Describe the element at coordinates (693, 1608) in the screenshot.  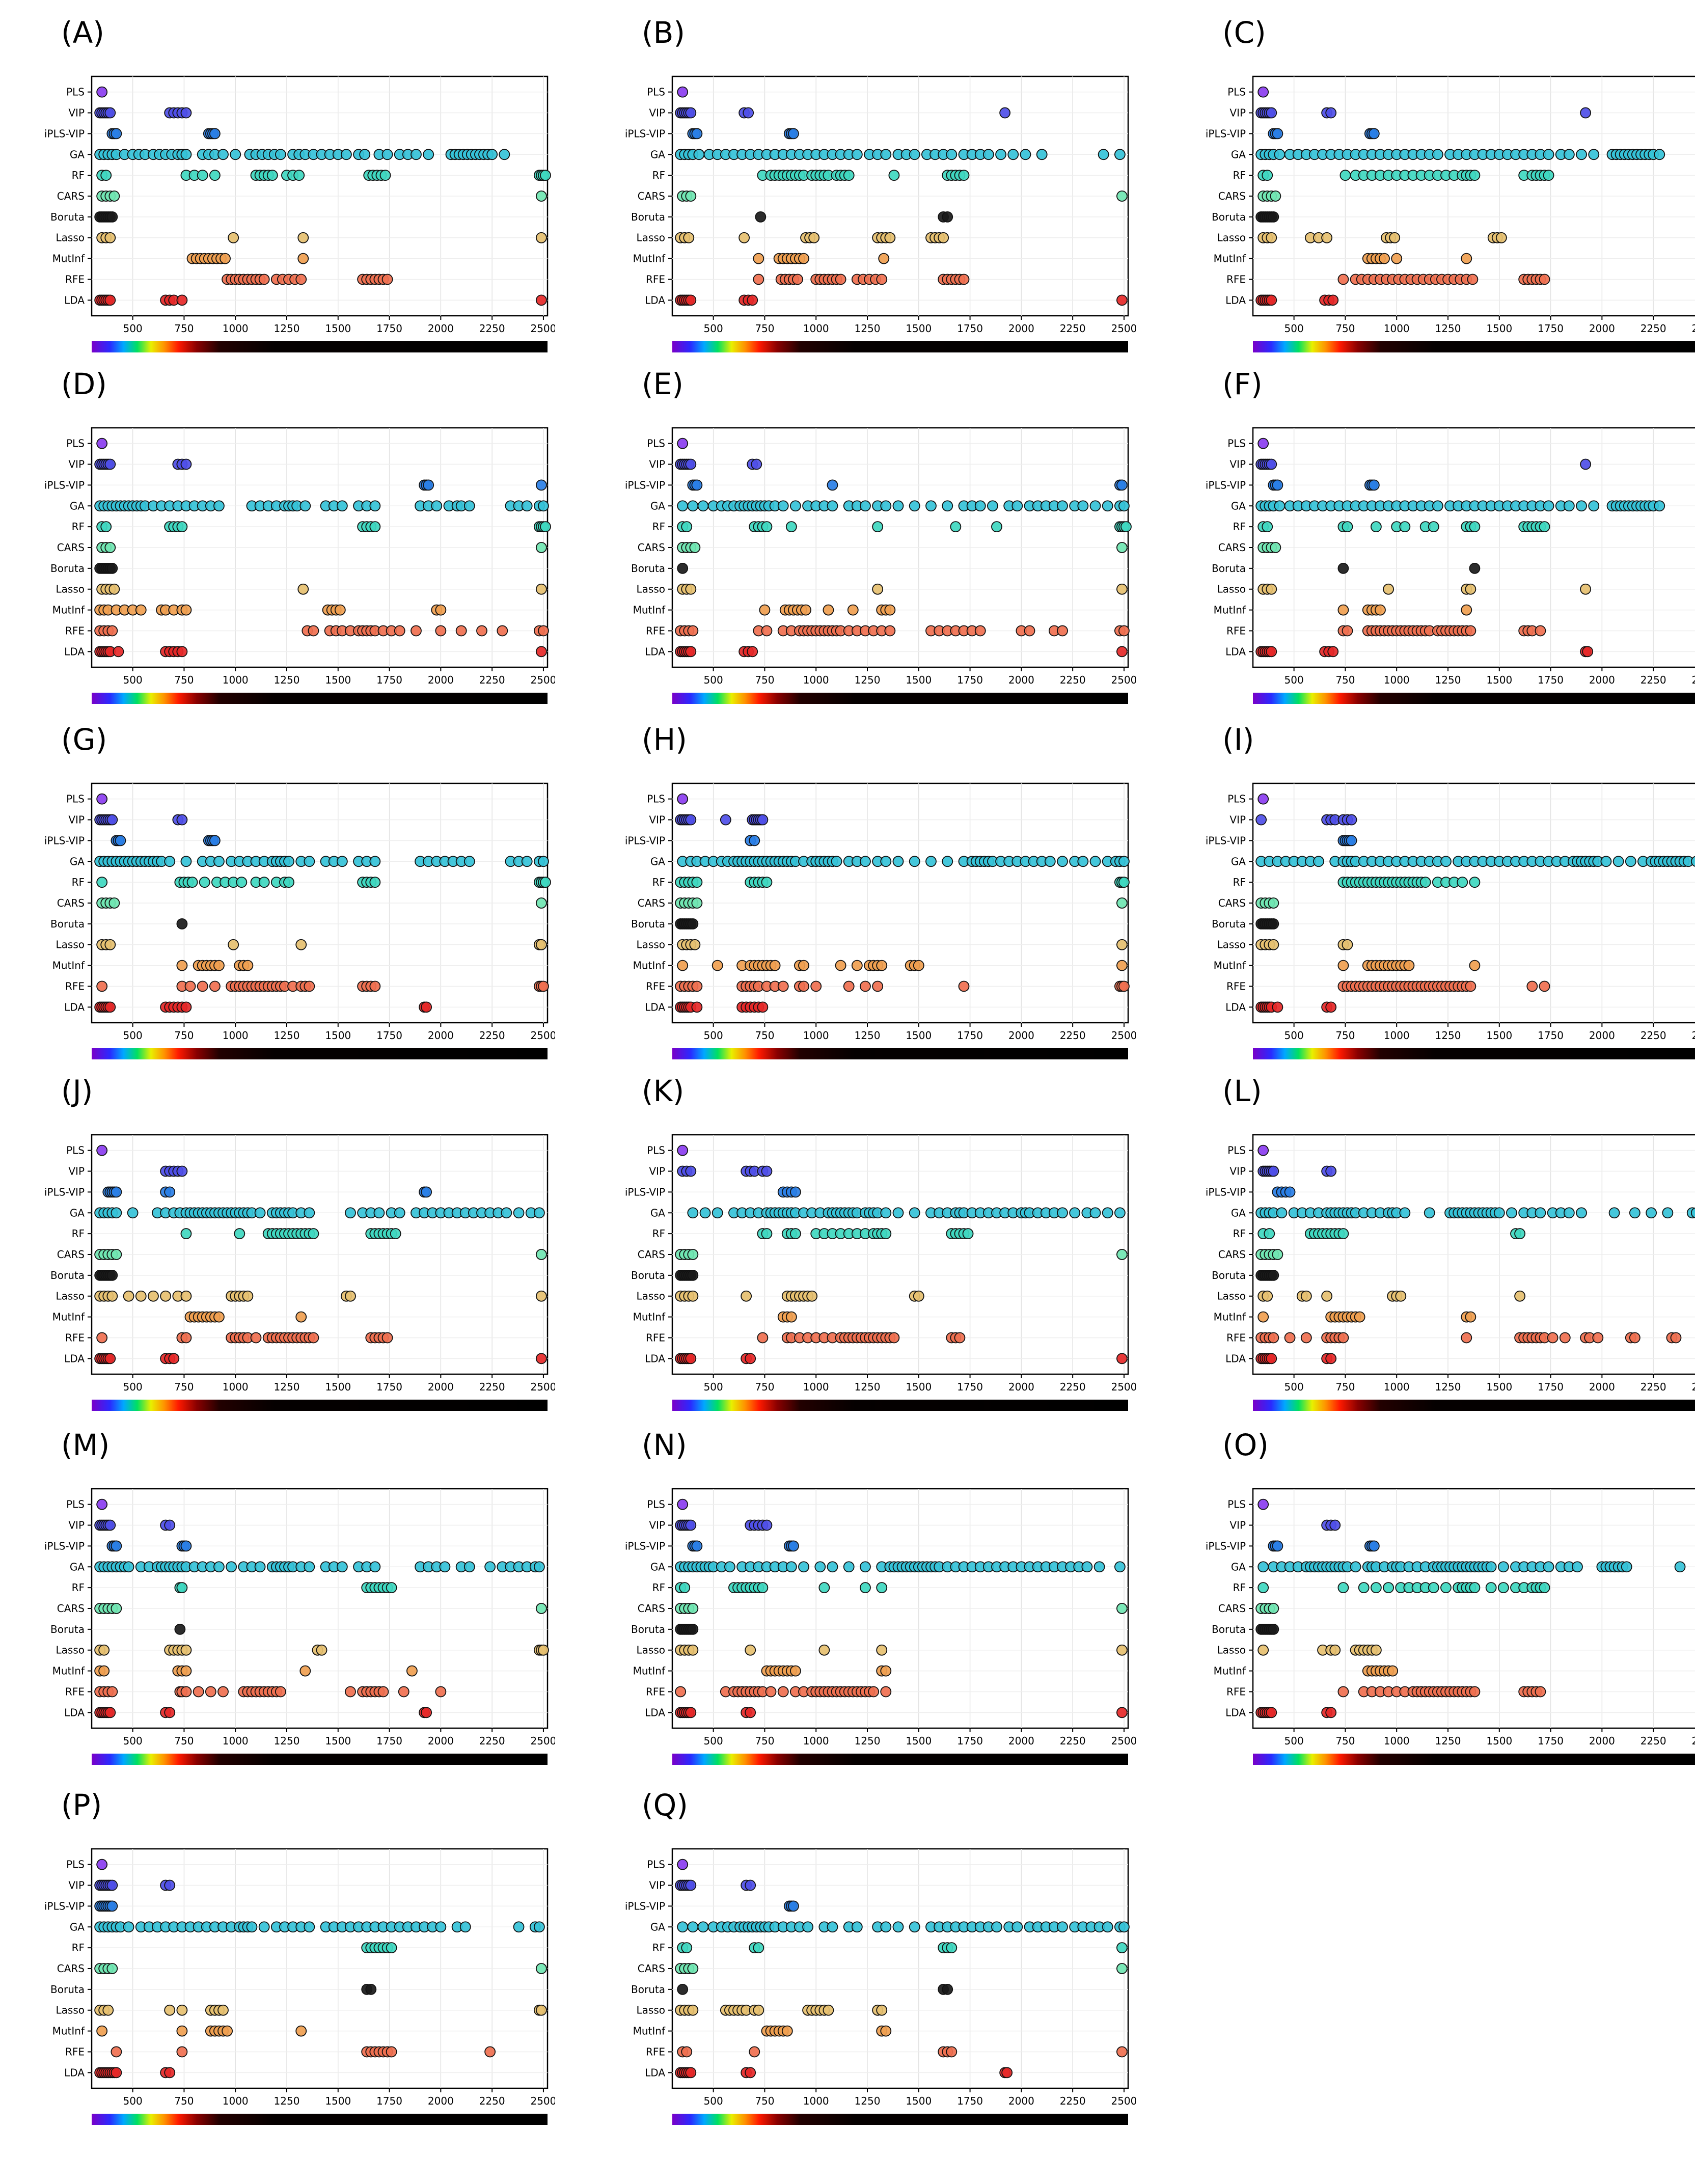
I see `point-cars` at that location.